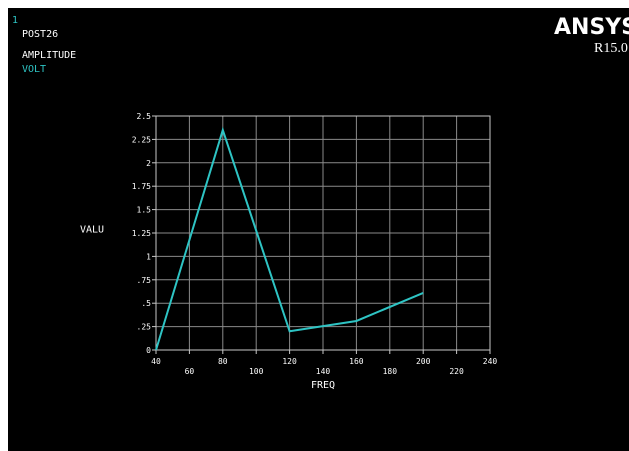 This screenshot has width=629, height=451. I want to click on window-number: 1, so click(15, 20).